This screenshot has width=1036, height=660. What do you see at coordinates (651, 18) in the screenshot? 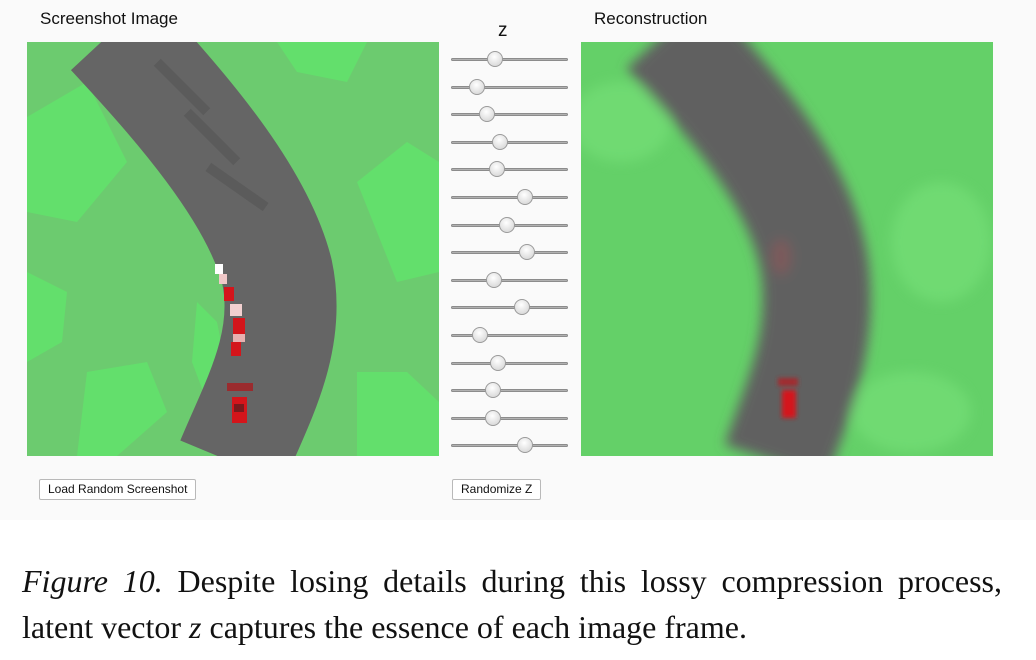
I see `reconstruction-title: Reconstruction` at bounding box center [651, 18].